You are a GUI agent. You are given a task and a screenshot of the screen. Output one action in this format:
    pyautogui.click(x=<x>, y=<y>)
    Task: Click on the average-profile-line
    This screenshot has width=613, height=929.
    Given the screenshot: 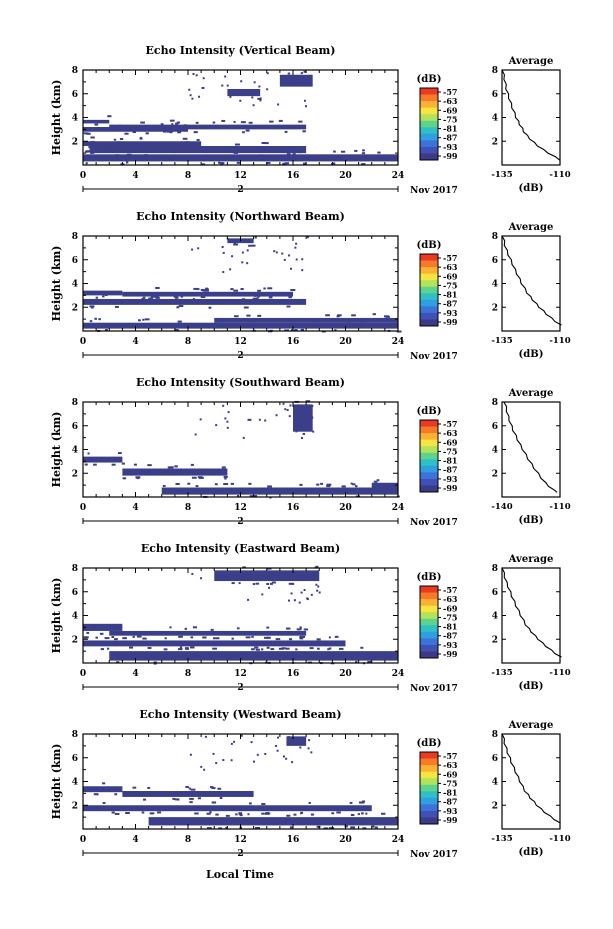 What is the action you would take?
    pyautogui.click(x=531, y=280)
    